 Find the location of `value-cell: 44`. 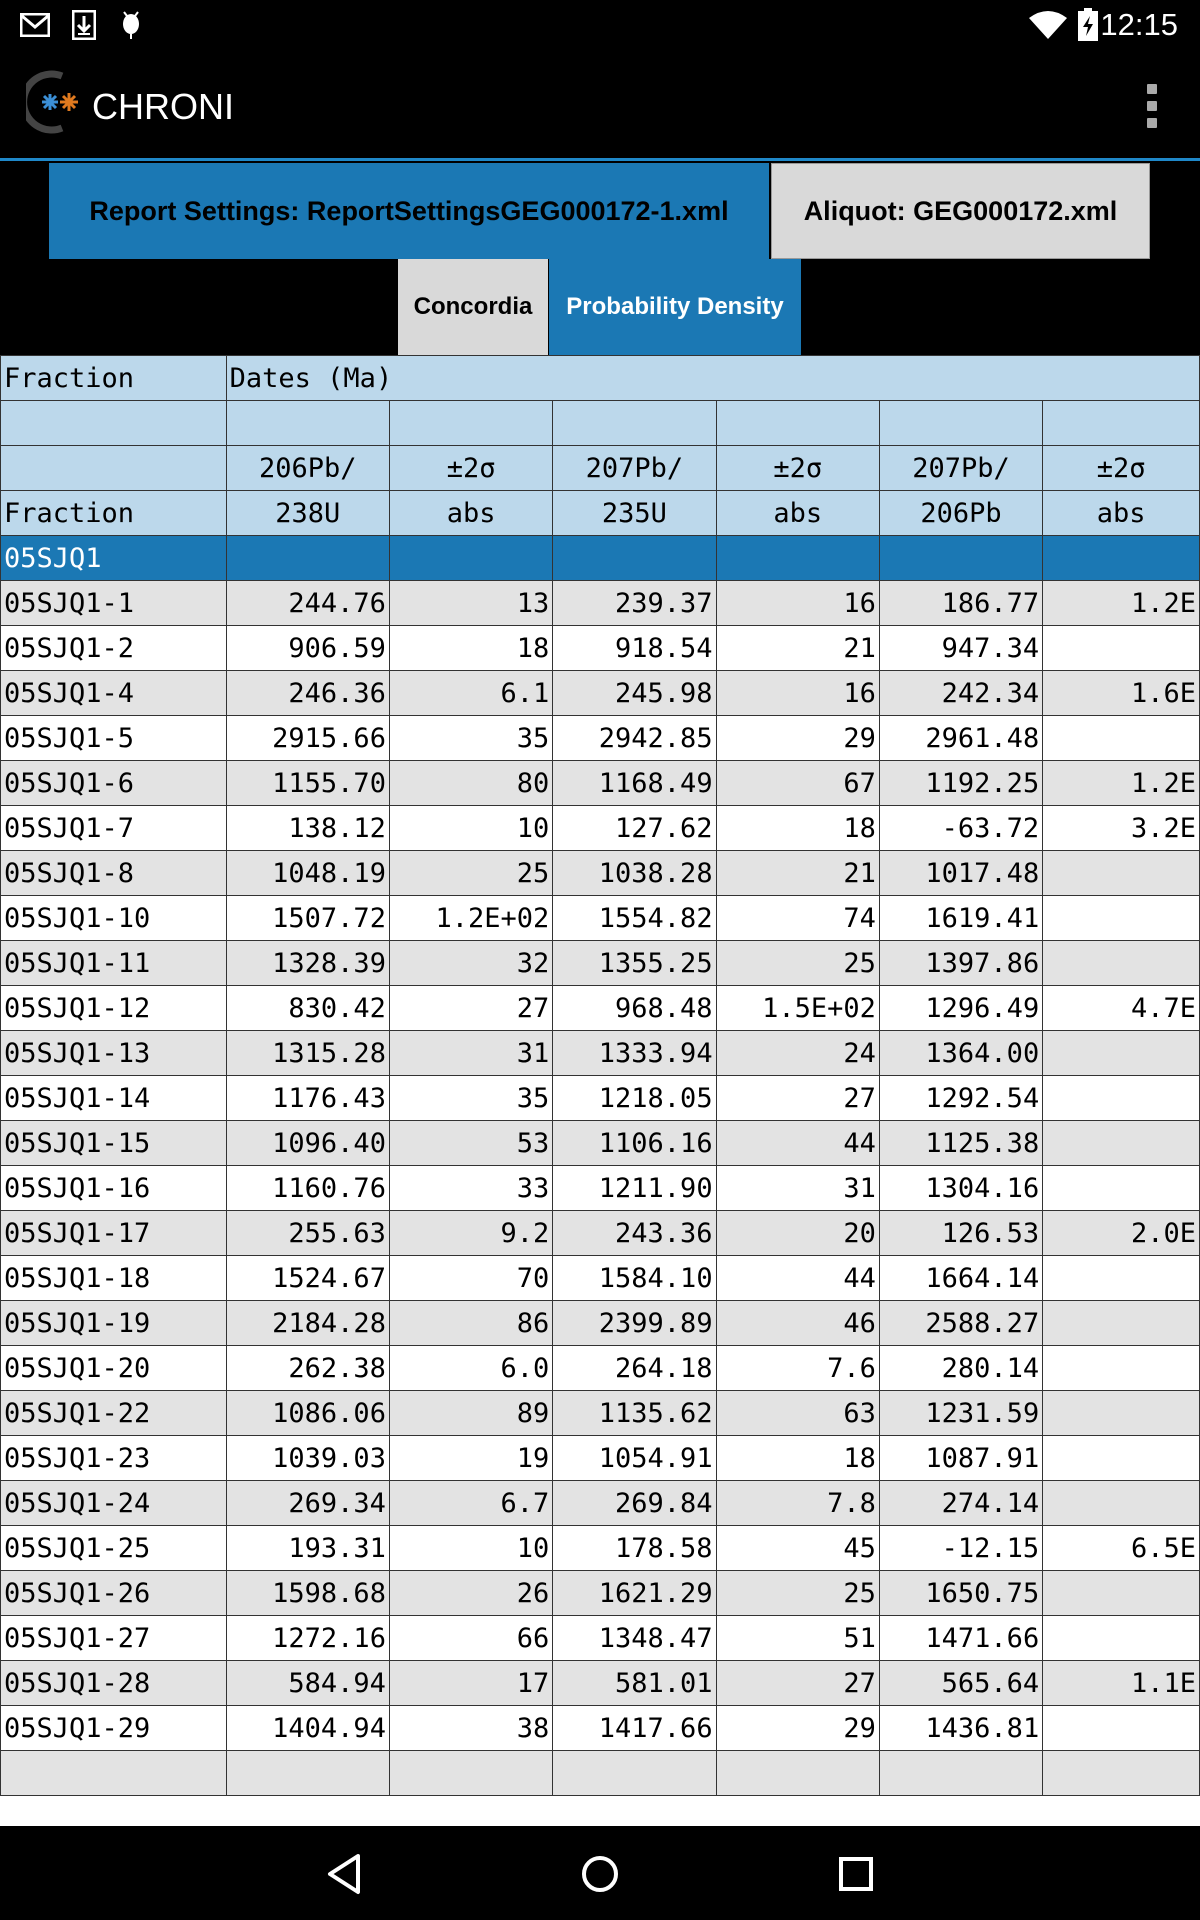

value-cell: 44 is located at coordinates (797, 1143).